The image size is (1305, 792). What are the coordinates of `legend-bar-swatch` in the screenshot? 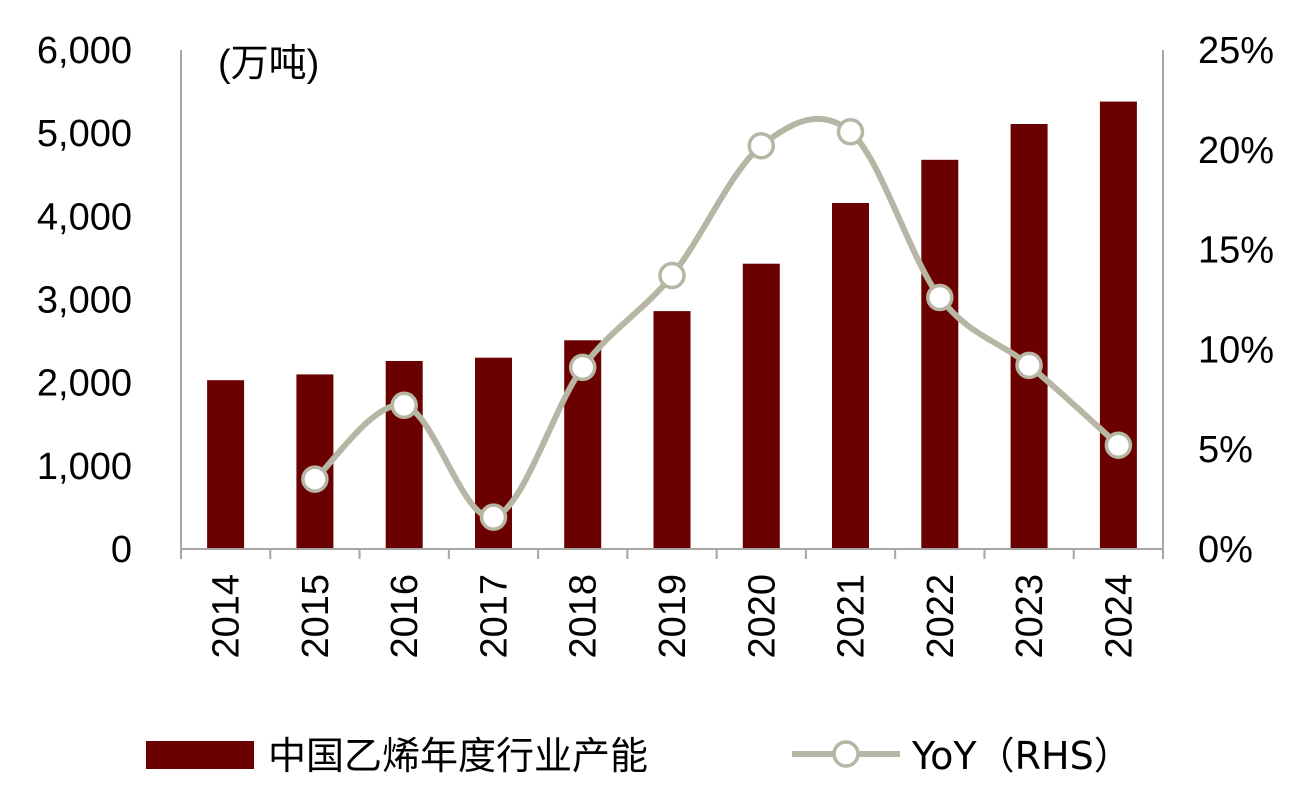 It's located at (200, 755).